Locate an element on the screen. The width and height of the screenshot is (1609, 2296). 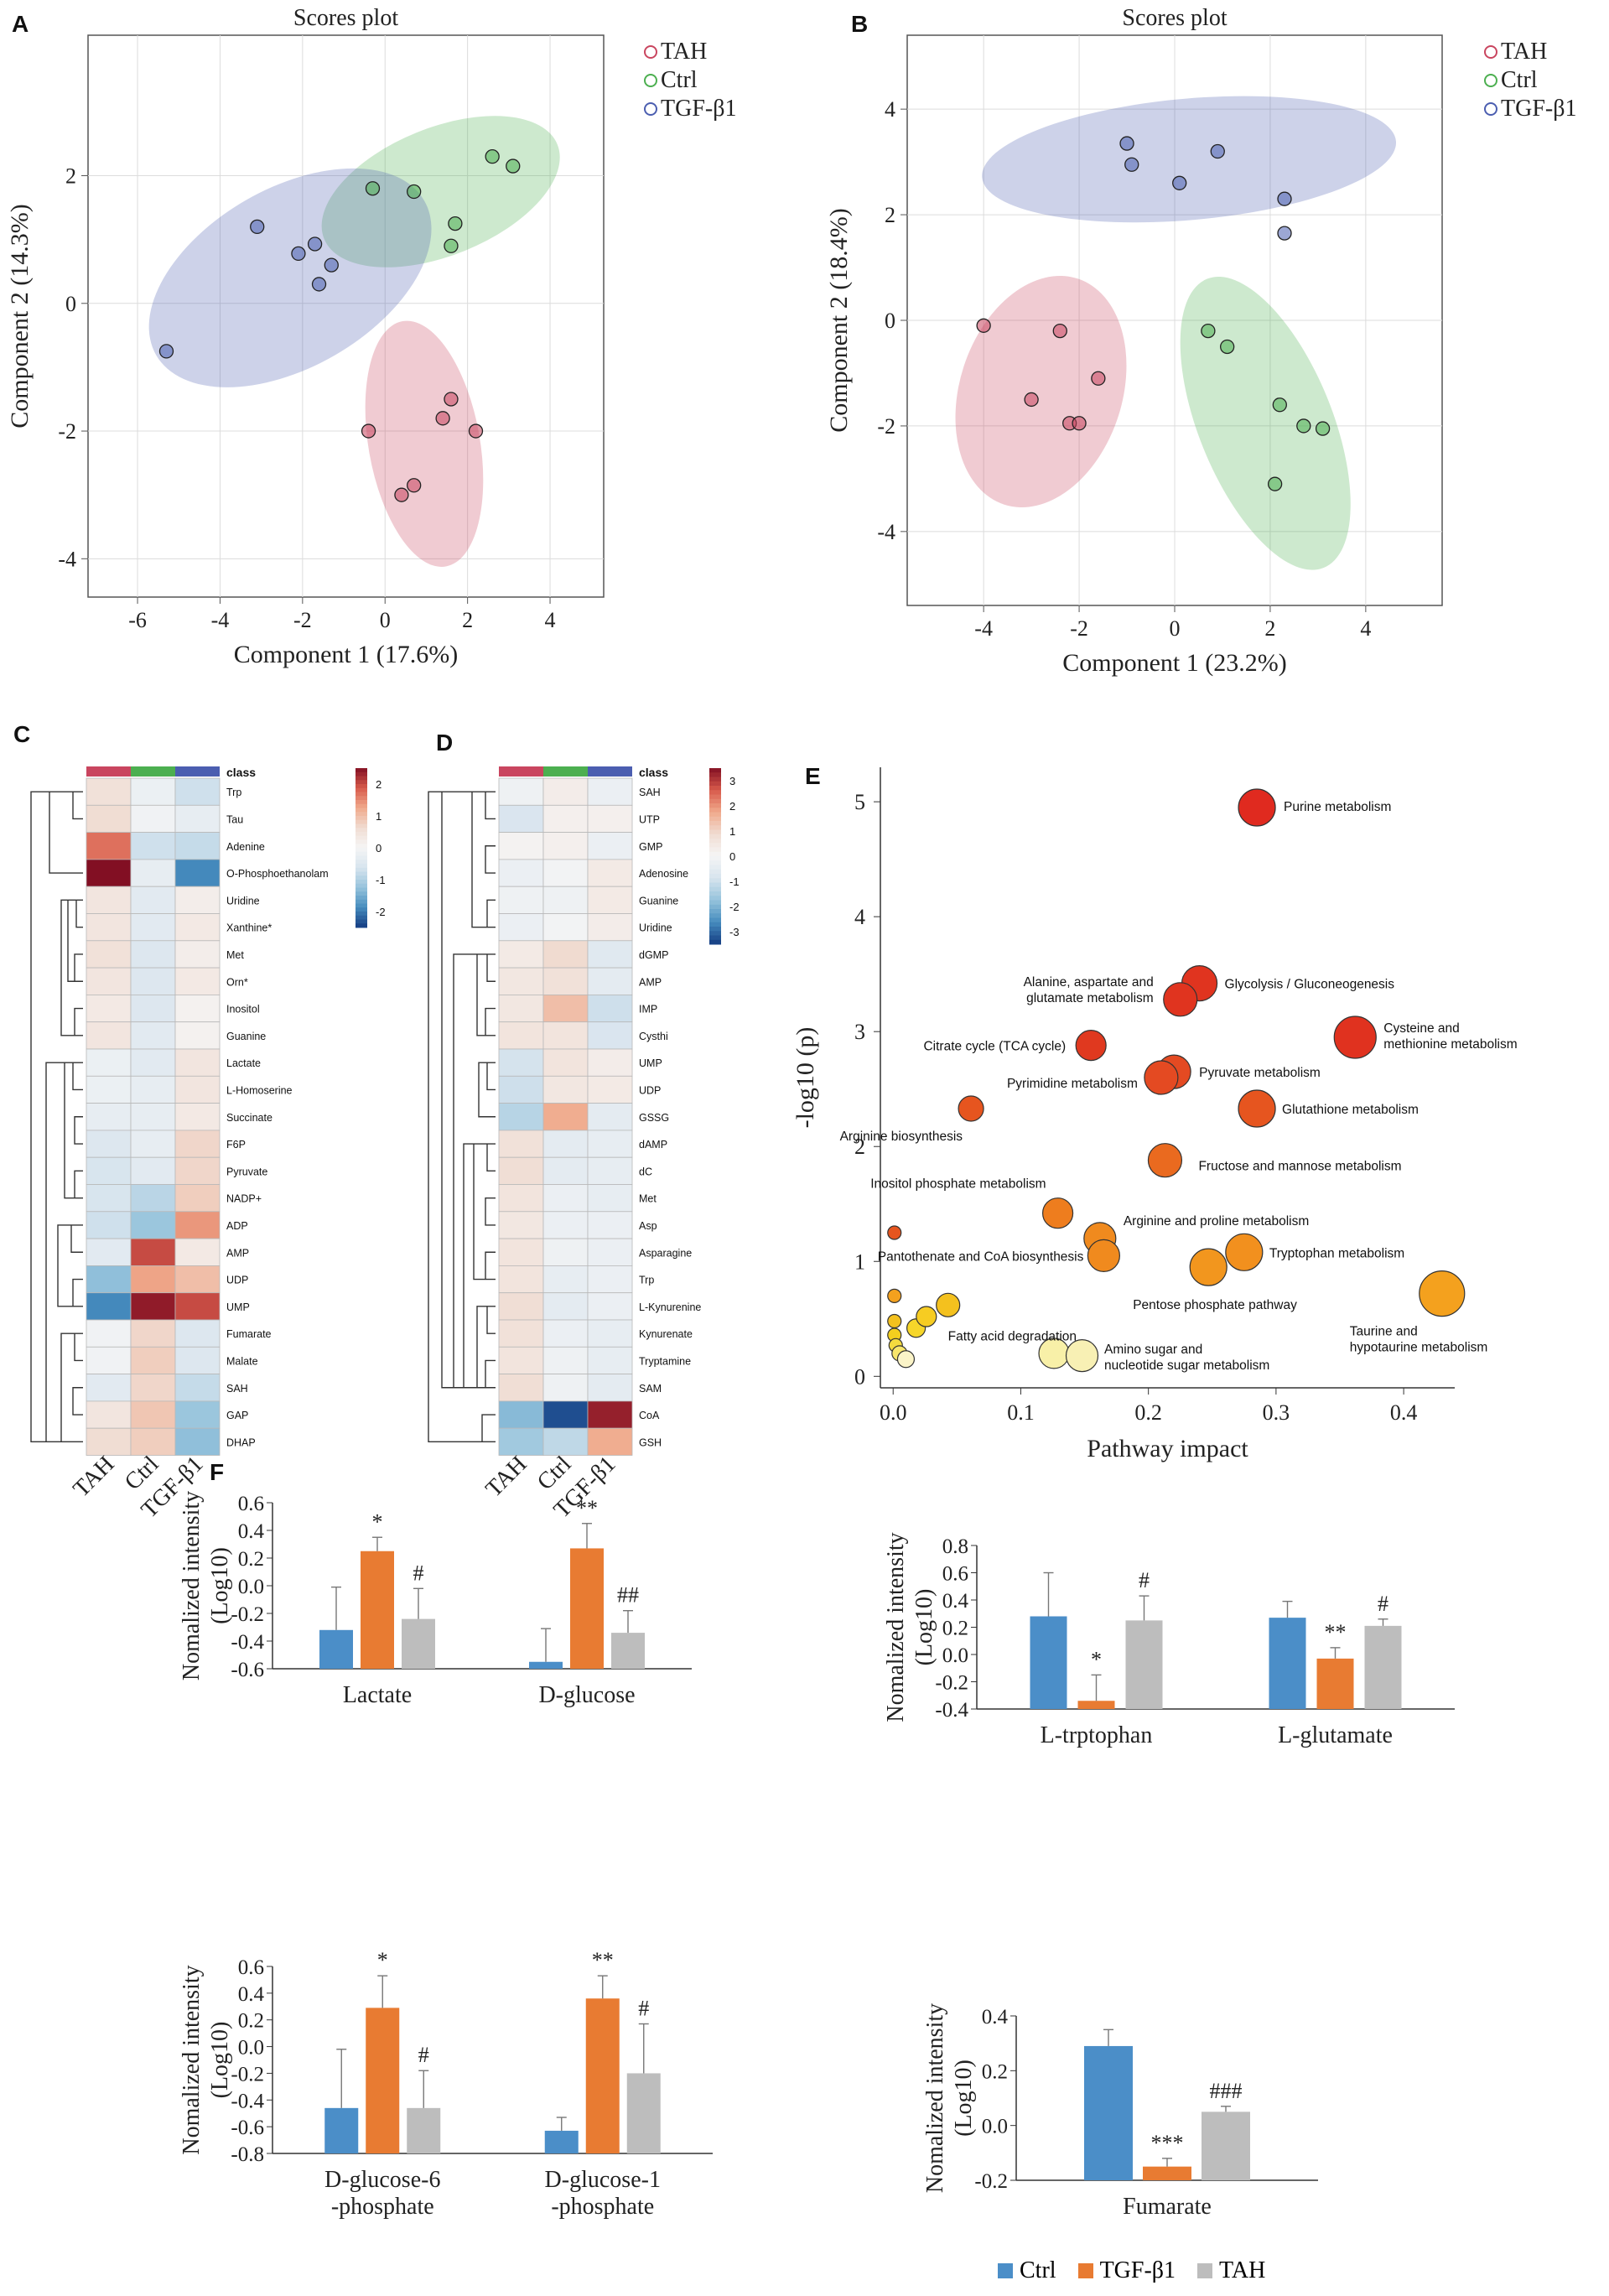
y-tick-label: 0.6 is located at coordinates (955, 1574).